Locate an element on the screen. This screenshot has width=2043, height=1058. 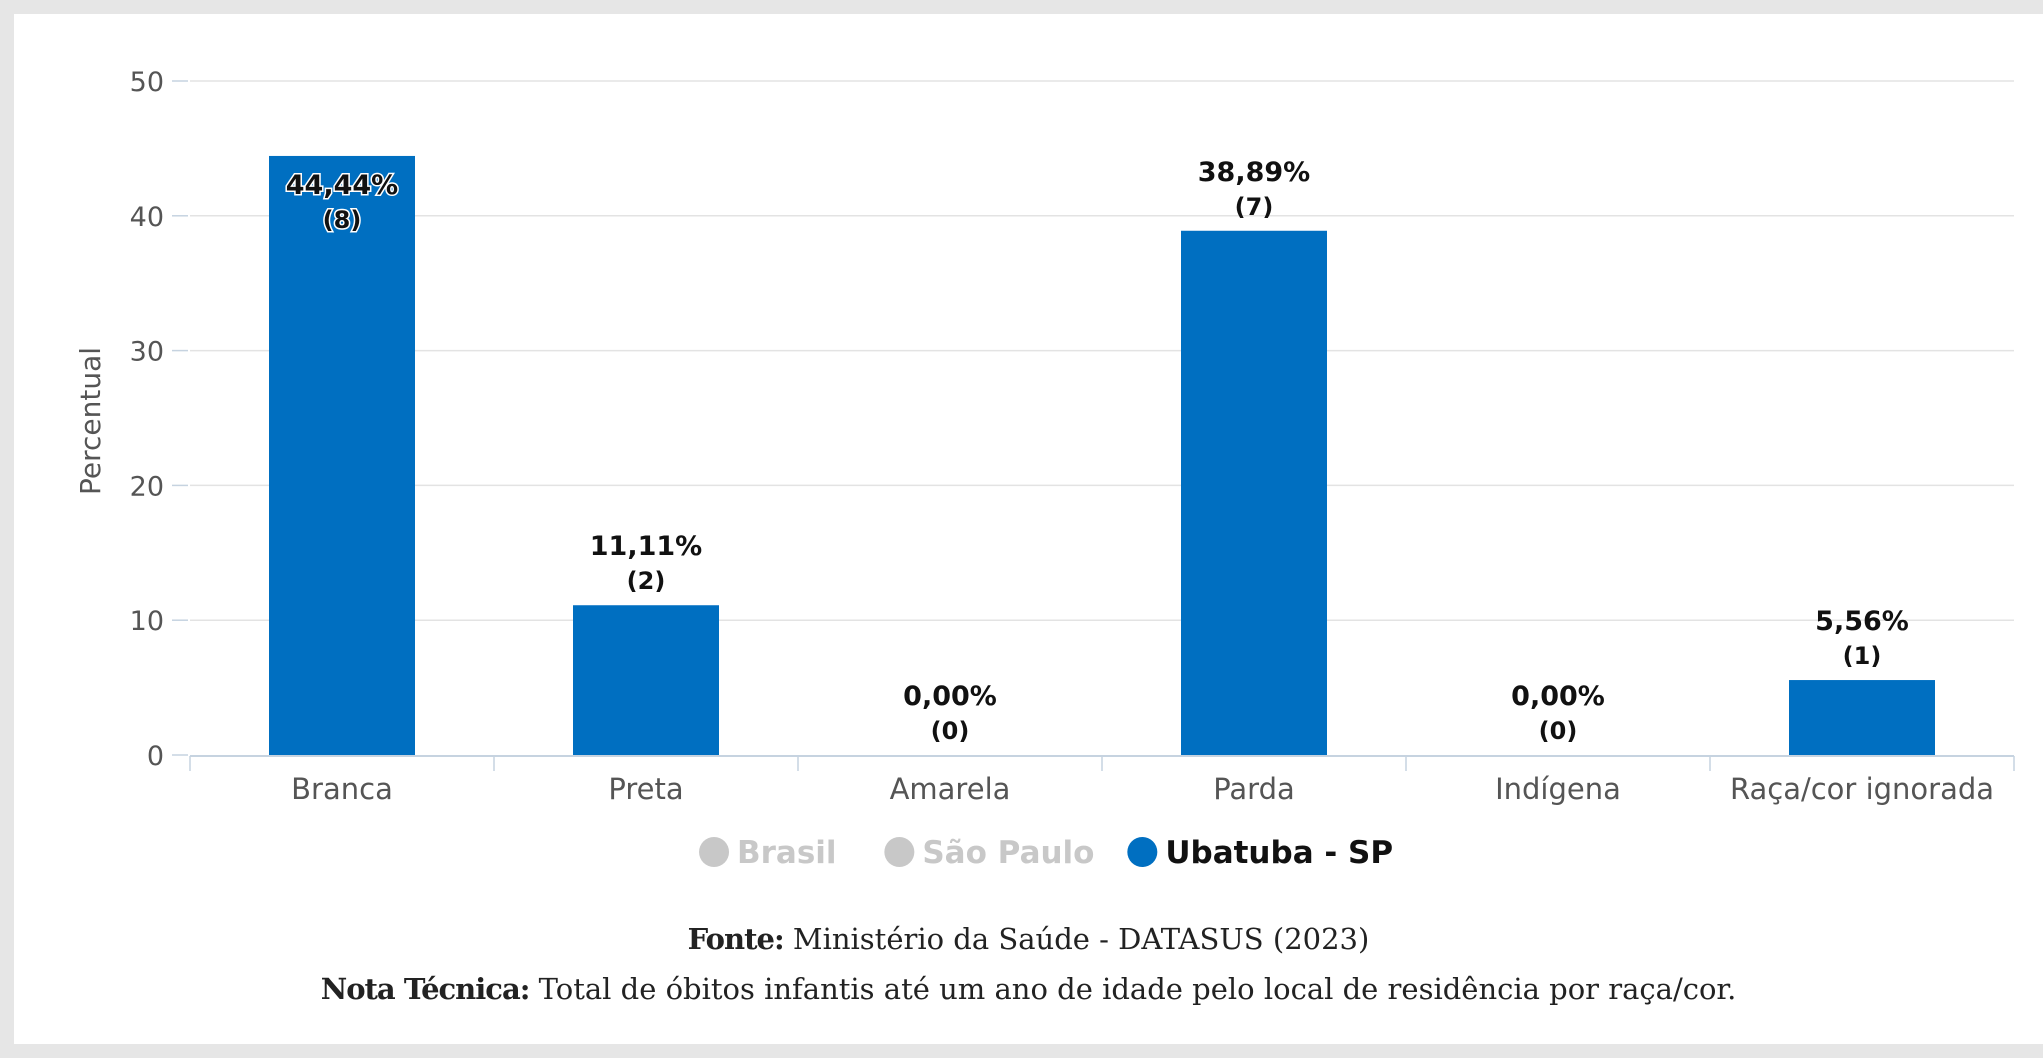
data-label-percent: 5,56% is located at coordinates (1862, 621).